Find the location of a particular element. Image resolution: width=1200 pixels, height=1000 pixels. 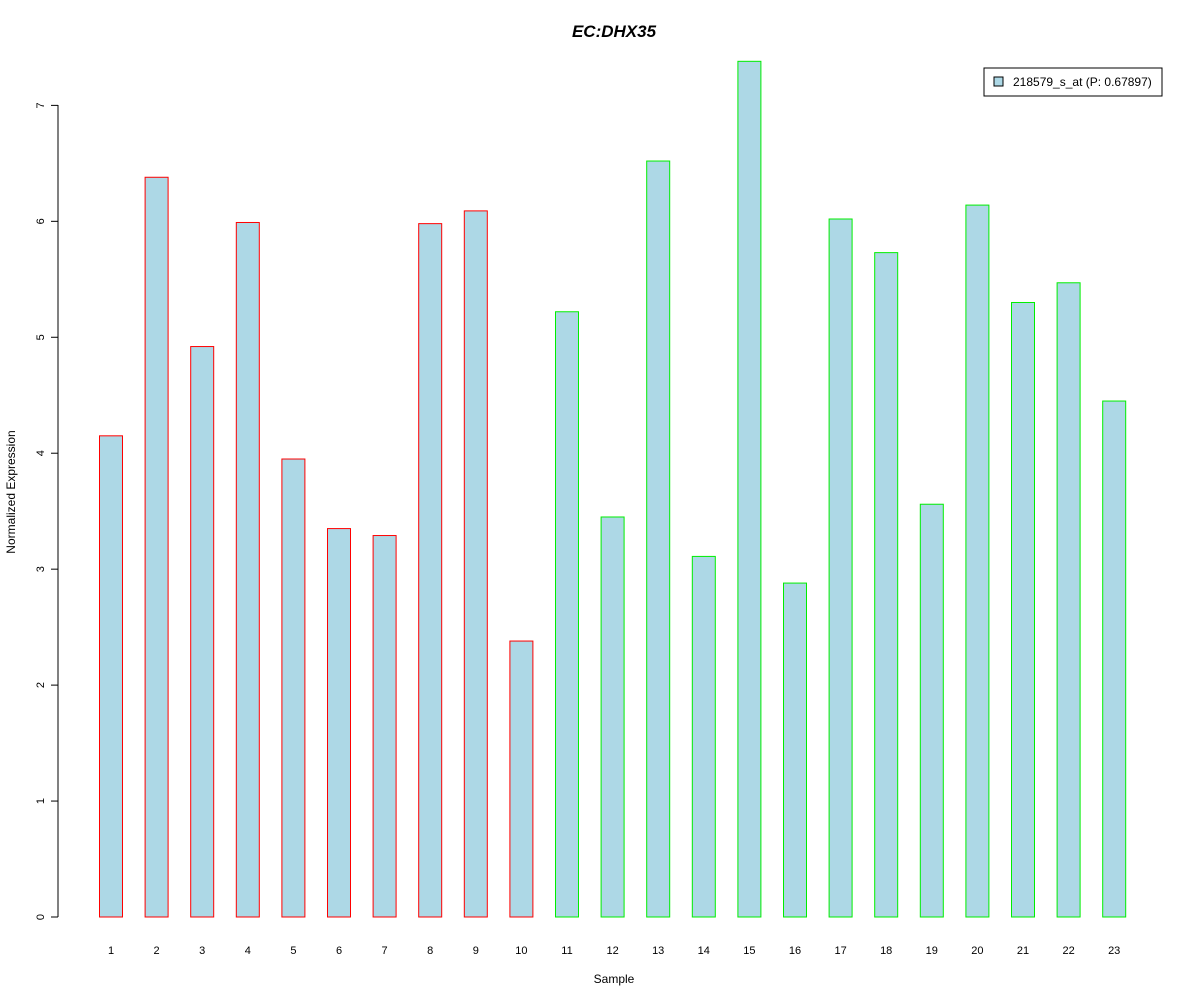

legend: 218579_s_at (P: 0.67897) is located at coordinates (1073, 82).